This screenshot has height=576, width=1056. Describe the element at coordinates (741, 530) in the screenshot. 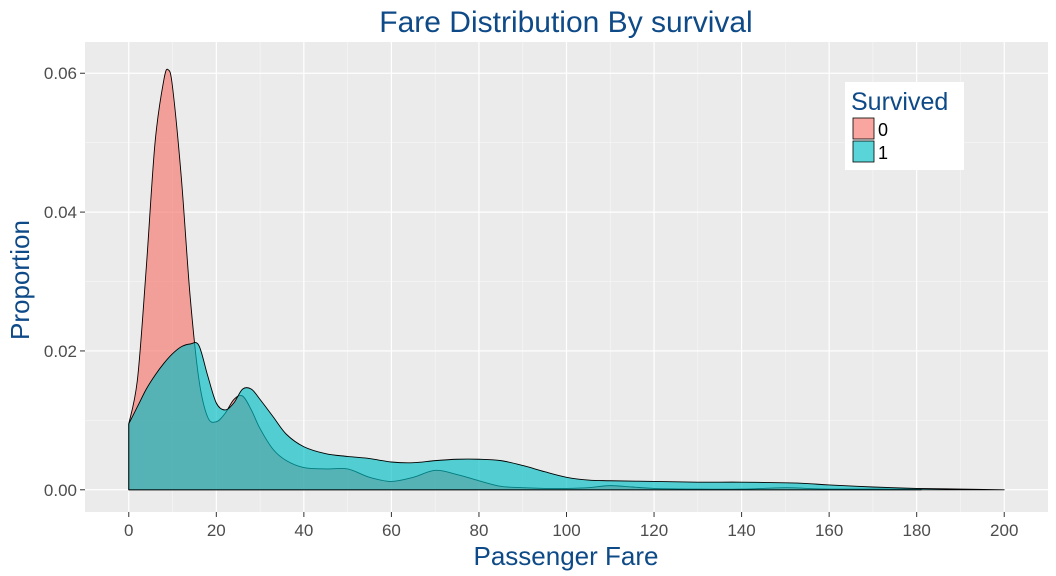

I see `x-tick-label: 140` at that location.